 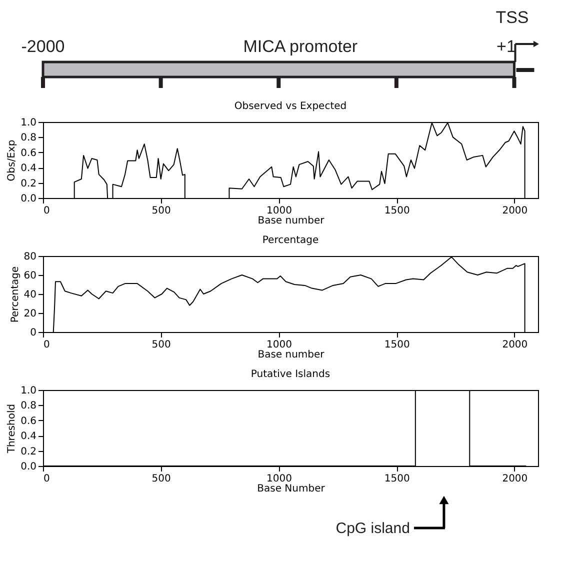 I want to click on text: CpG island, so click(x=373, y=528).